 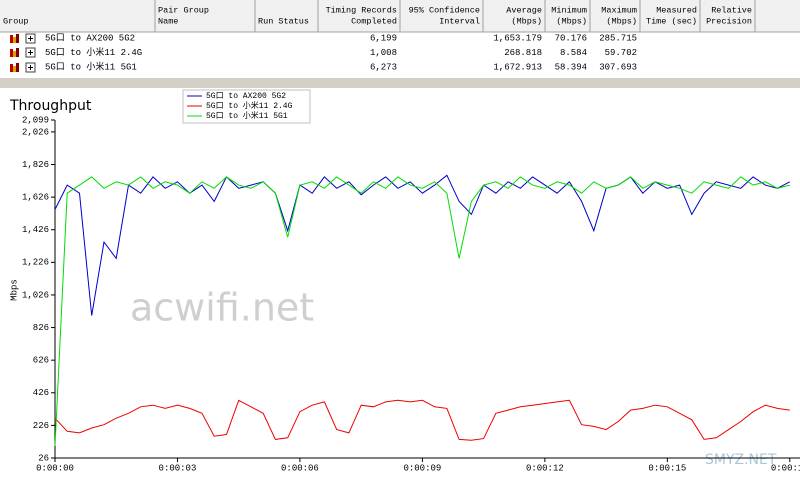 I want to click on y-tick-label: 226, so click(x=41, y=426).